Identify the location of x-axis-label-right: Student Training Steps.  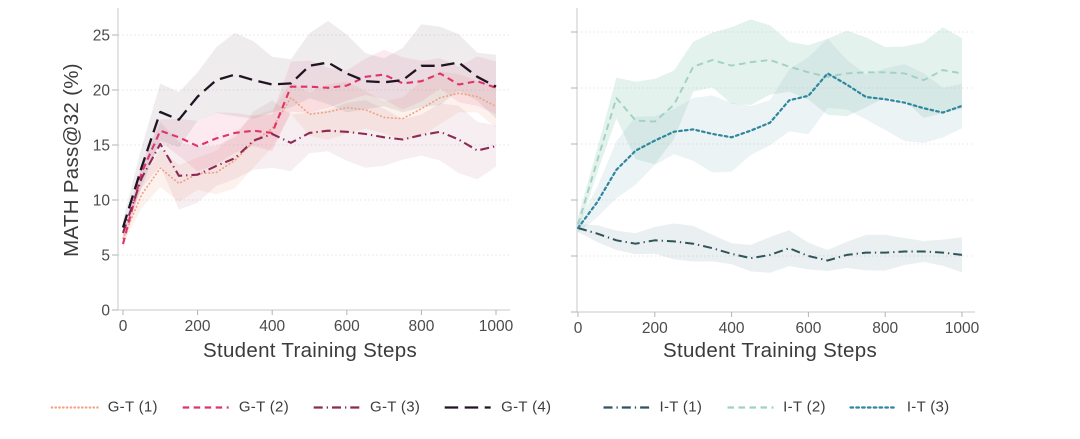
(770, 350).